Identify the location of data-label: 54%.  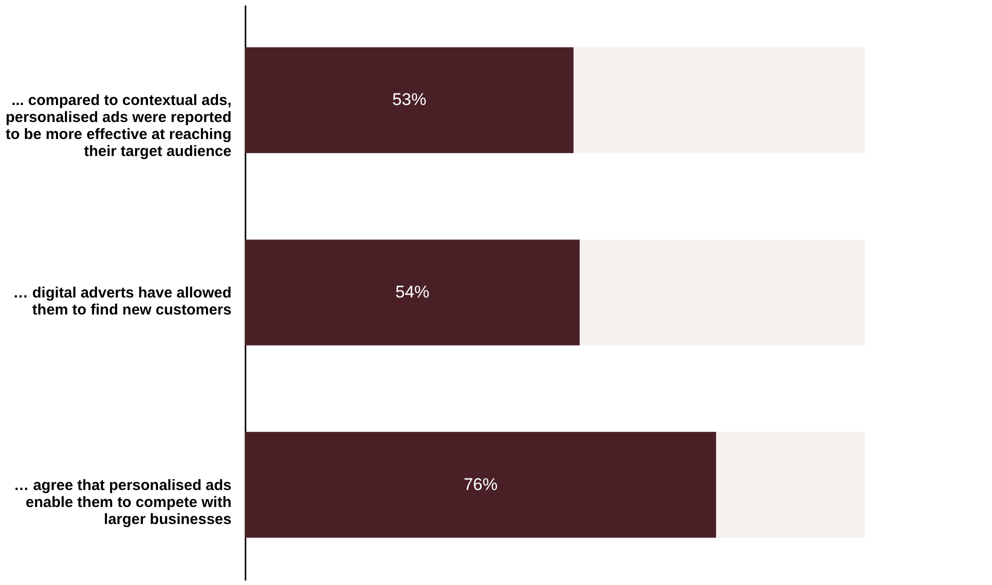
(412, 292).